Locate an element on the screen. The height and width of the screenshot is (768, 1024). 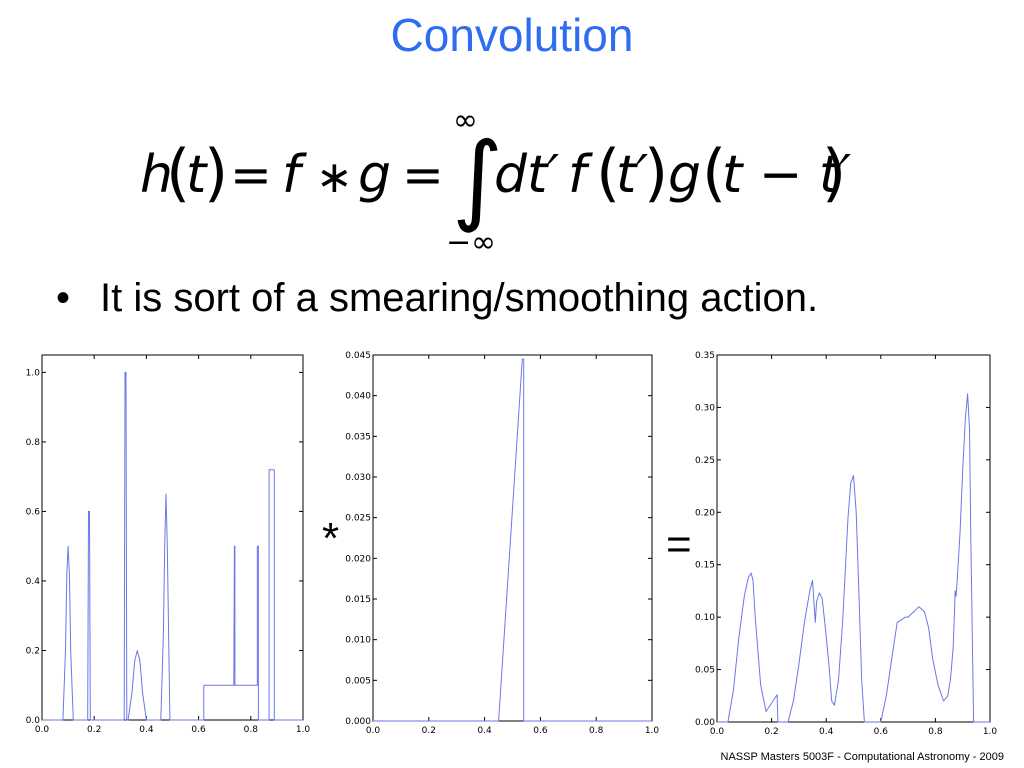
y-tick-label: 1.0 is located at coordinates (33, 373).